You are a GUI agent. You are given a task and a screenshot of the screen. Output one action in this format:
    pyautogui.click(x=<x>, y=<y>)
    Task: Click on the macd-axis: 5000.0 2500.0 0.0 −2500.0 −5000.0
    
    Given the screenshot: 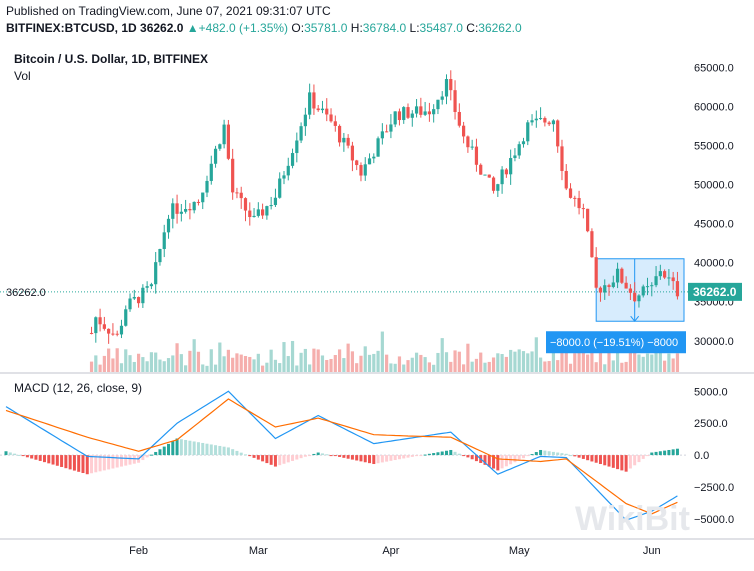 What is the action you would take?
    pyautogui.click(x=714, y=456)
    